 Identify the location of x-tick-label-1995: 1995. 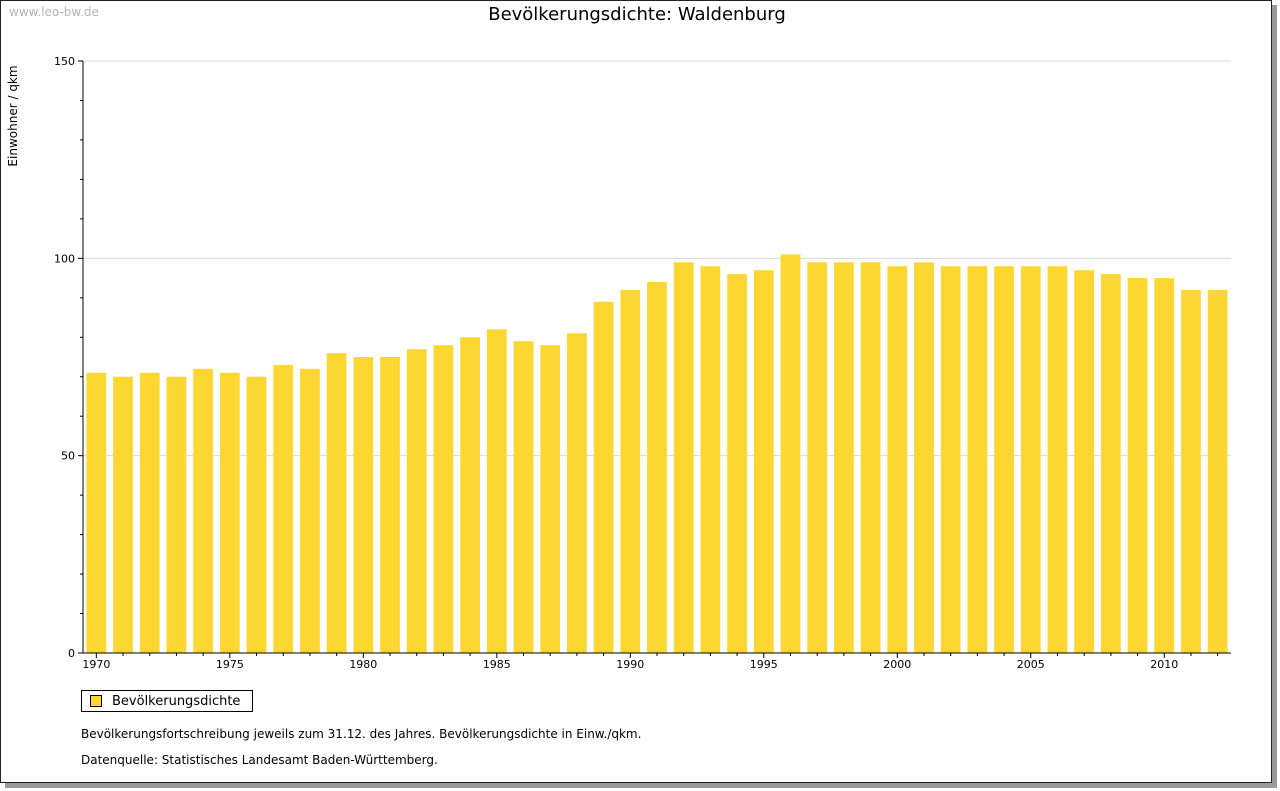
(764, 664).